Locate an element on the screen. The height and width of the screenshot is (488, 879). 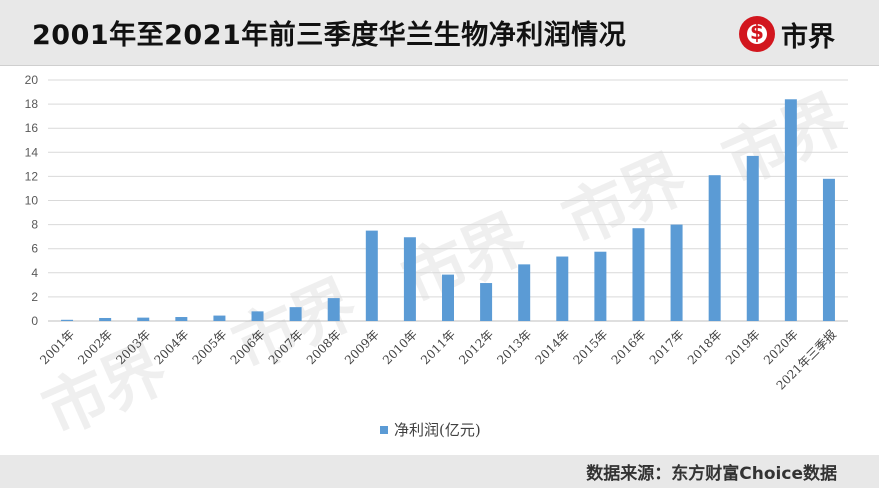
x-tick-label: 2005年 is located at coordinates (210, 347).